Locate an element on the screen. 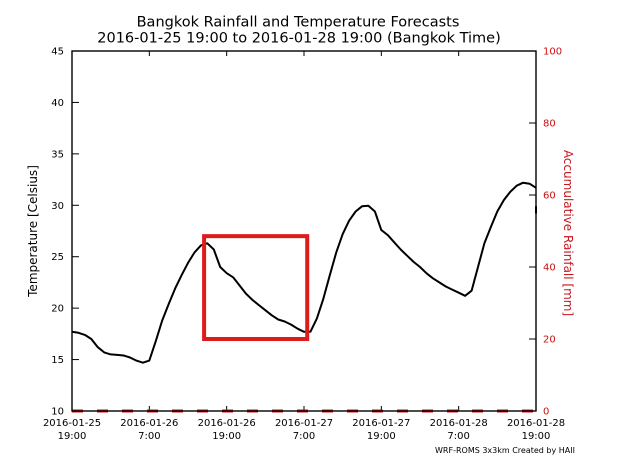  x-tick-label: 2016-01-25 19:00 is located at coordinates (72, 430).